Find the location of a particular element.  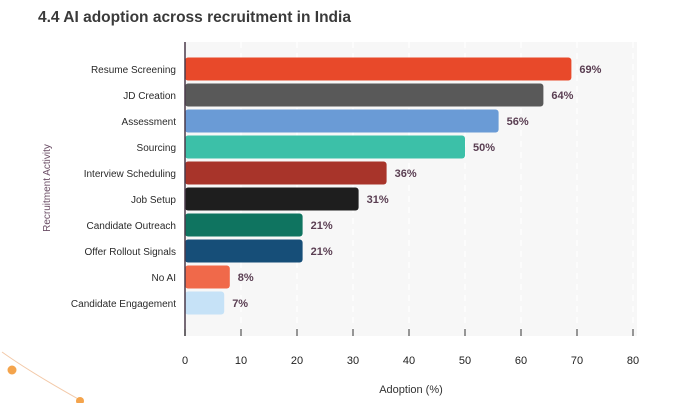

category-label: JD Creation is located at coordinates (149, 96).